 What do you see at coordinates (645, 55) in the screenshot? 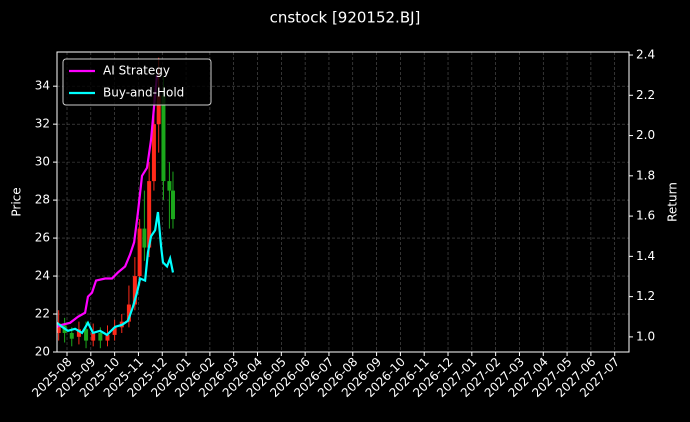
I see `y2-tick-label: 2.4` at bounding box center [645, 55].